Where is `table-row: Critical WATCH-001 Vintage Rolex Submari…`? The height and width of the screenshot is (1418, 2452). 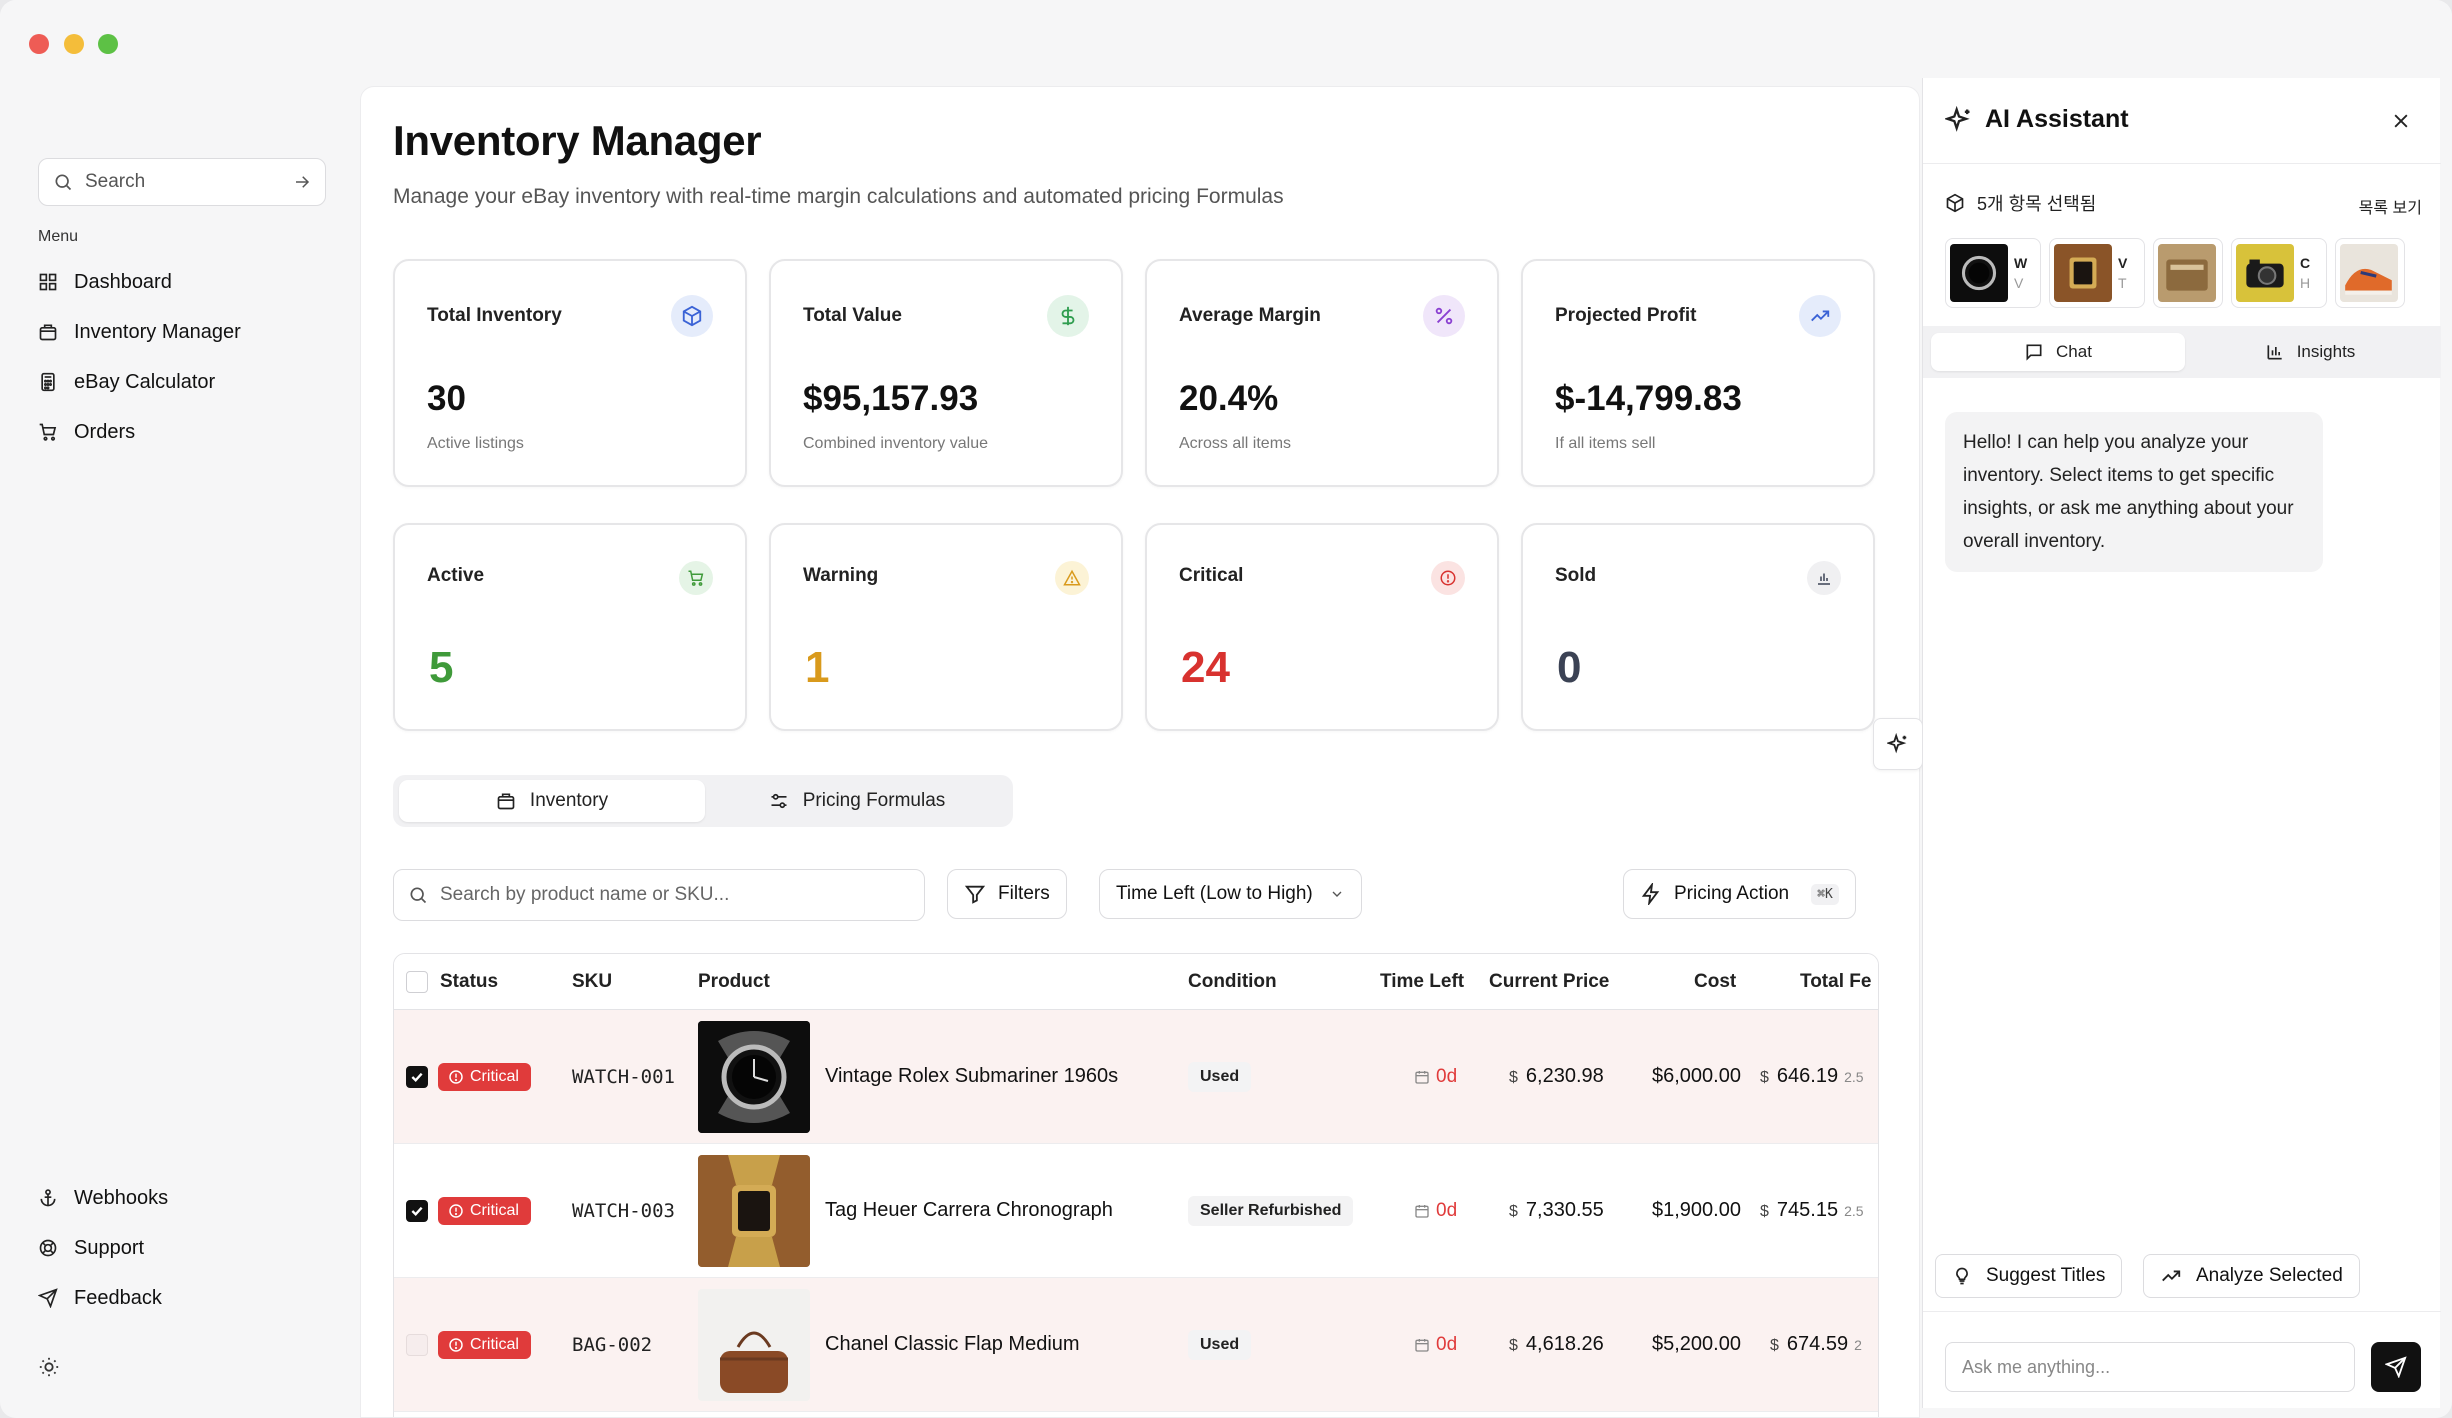 table-row: Critical WATCH-001 Vintage Rolex Submari… is located at coordinates (1136, 1077).